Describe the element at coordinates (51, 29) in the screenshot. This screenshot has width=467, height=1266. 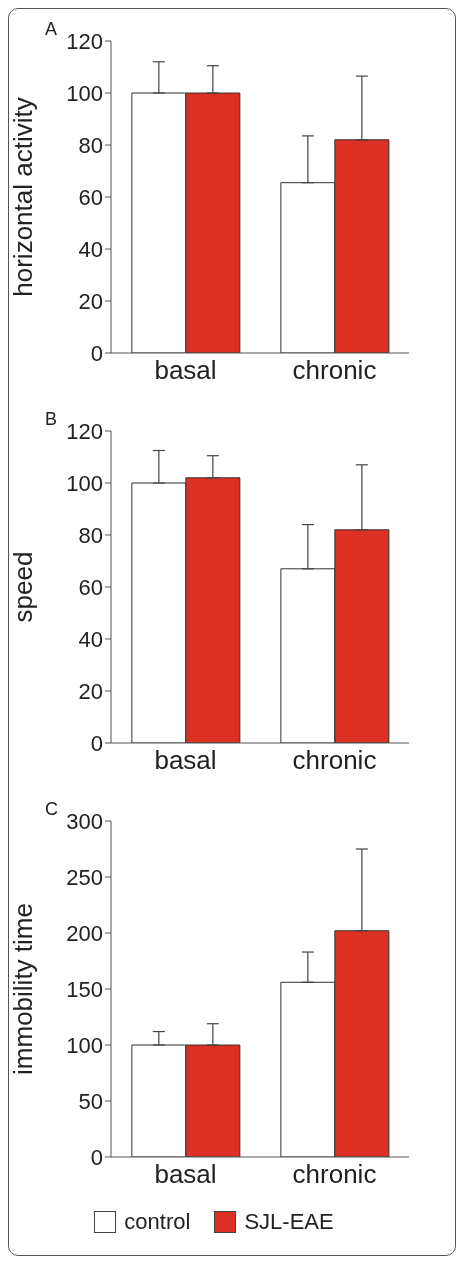
I see `chart-title: A` at that location.